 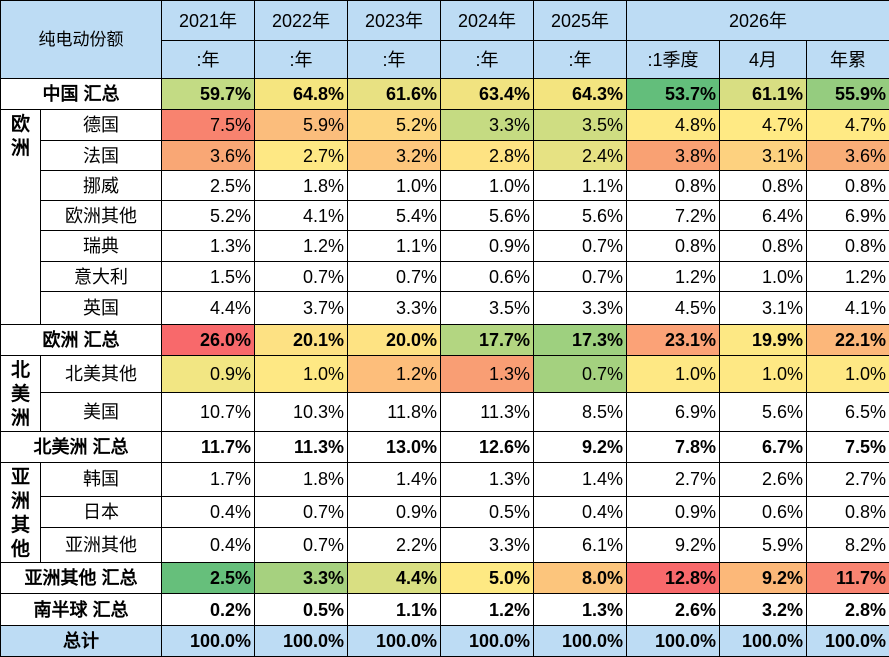 I want to click on share-cell: 22.1%, so click(x=848, y=340).